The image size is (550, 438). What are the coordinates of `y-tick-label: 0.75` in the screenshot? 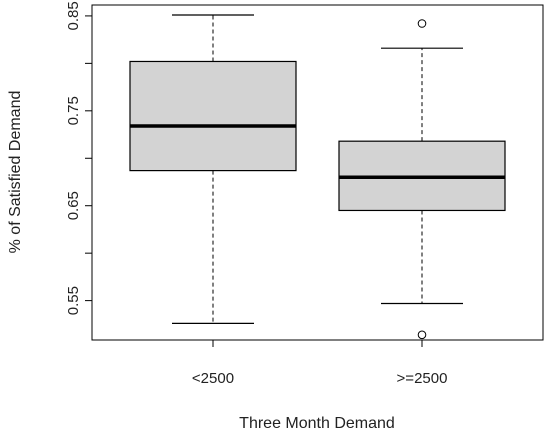 It's located at (73, 110).